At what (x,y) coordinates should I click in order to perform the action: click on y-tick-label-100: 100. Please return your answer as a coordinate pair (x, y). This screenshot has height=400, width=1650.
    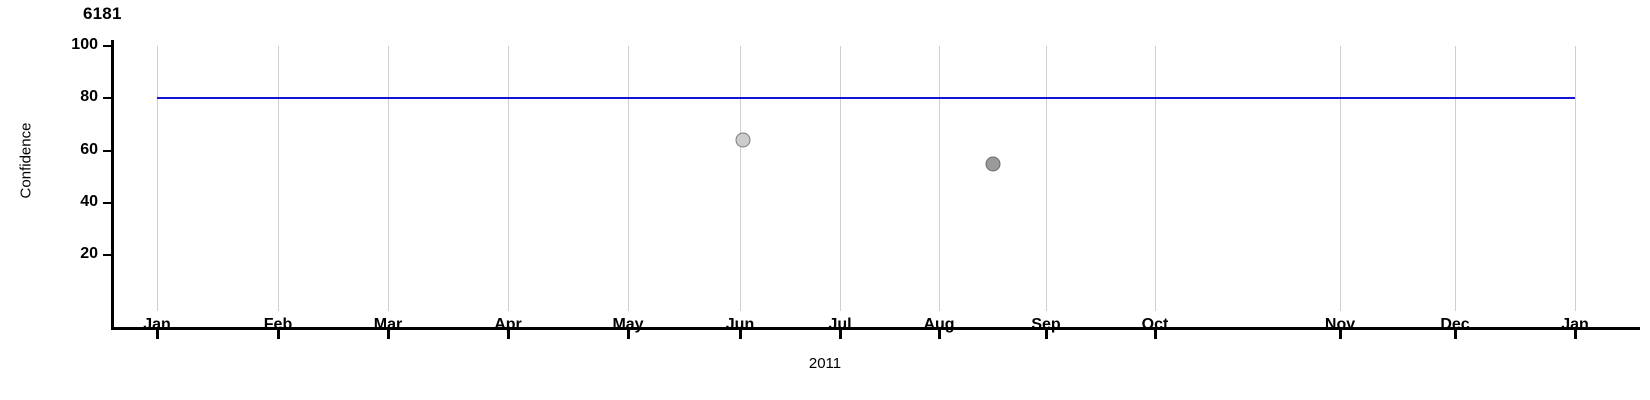
    Looking at the image, I should click on (84, 44).